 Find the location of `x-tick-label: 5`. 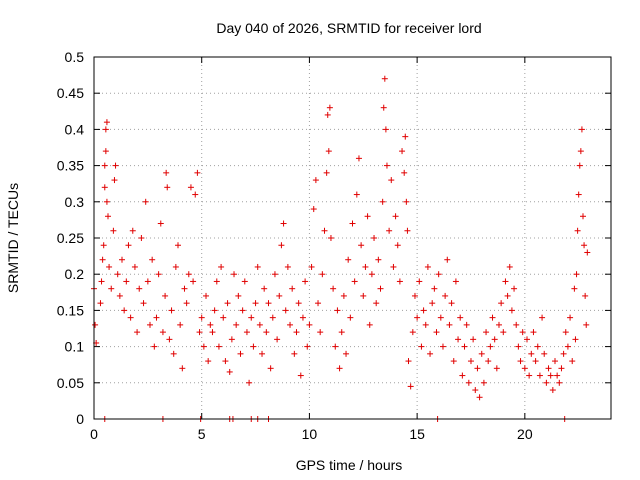

x-tick-label: 5 is located at coordinates (202, 434).